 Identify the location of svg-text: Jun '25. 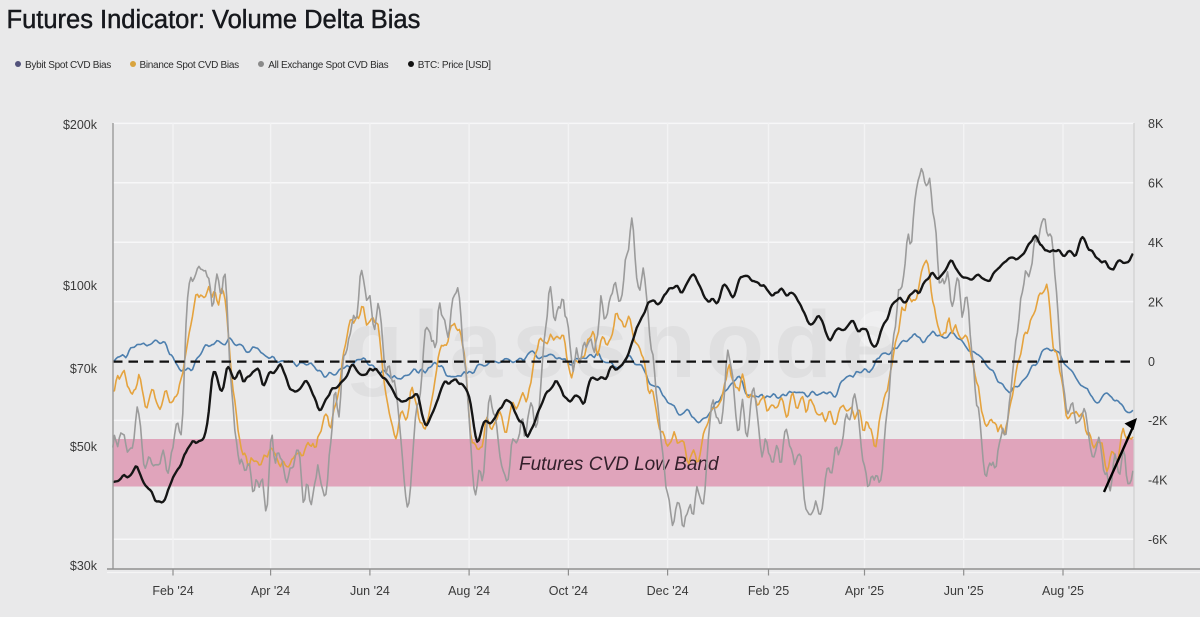
(964, 591).